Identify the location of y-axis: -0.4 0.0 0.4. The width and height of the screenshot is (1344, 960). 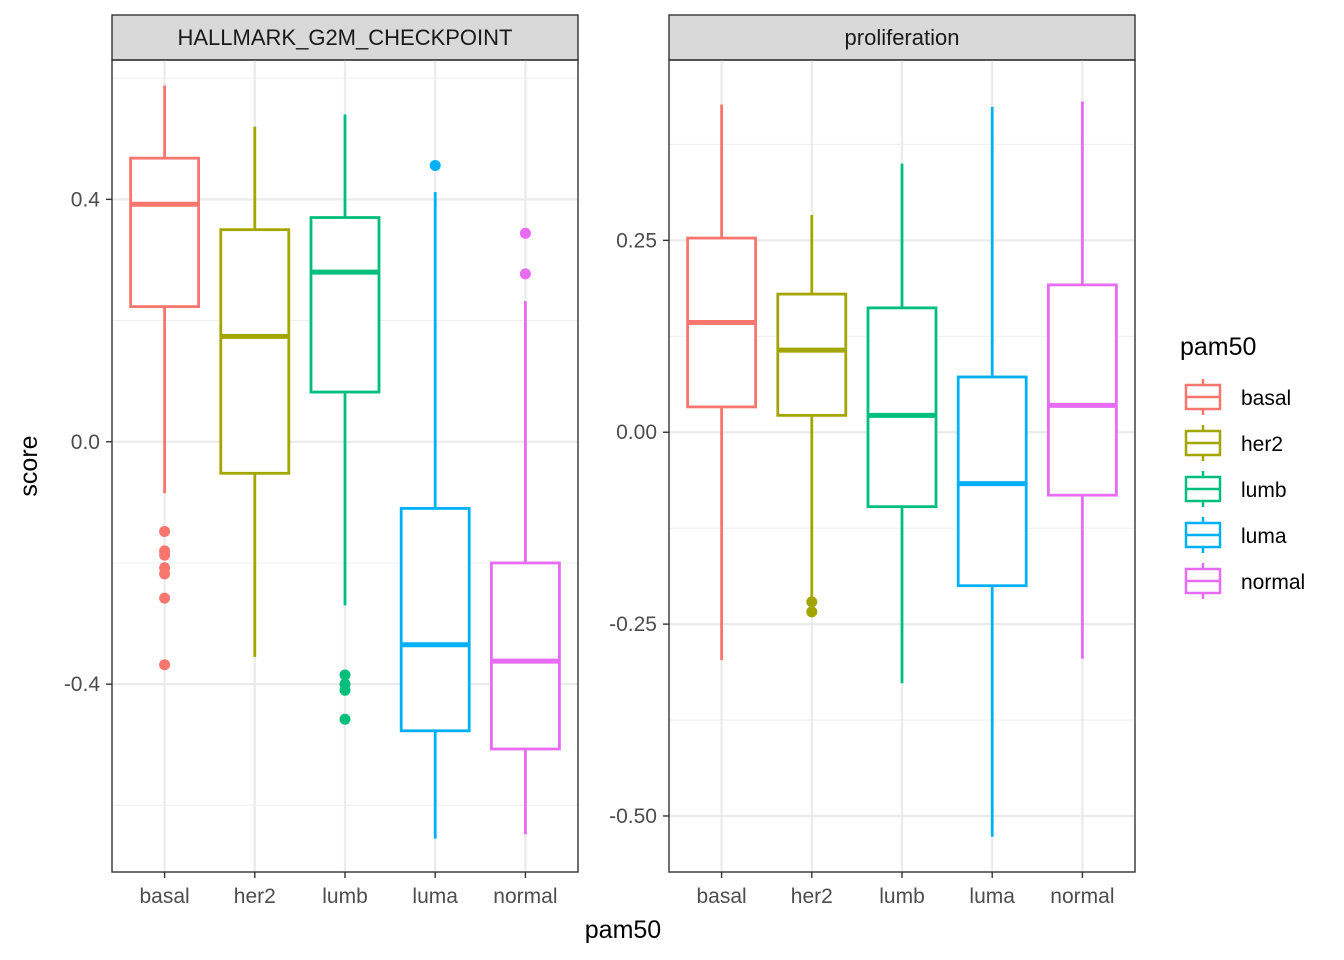
(88, 442).